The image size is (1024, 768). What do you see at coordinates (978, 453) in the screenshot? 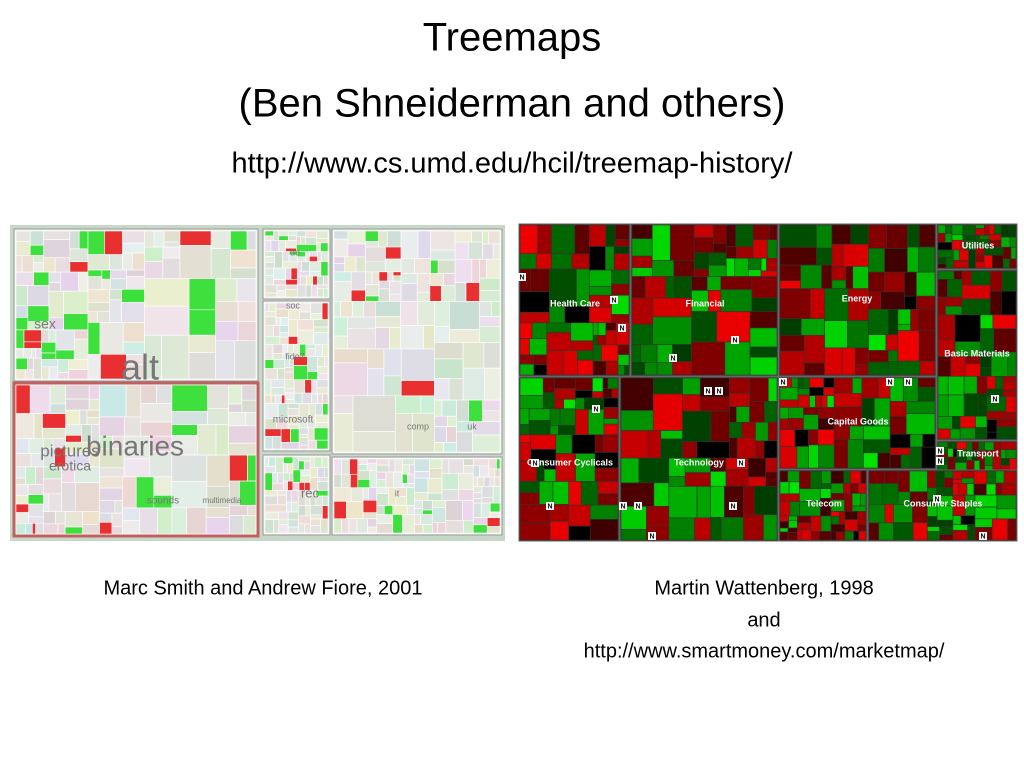
I see `sector-label: Transport` at bounding box center [978, 453].